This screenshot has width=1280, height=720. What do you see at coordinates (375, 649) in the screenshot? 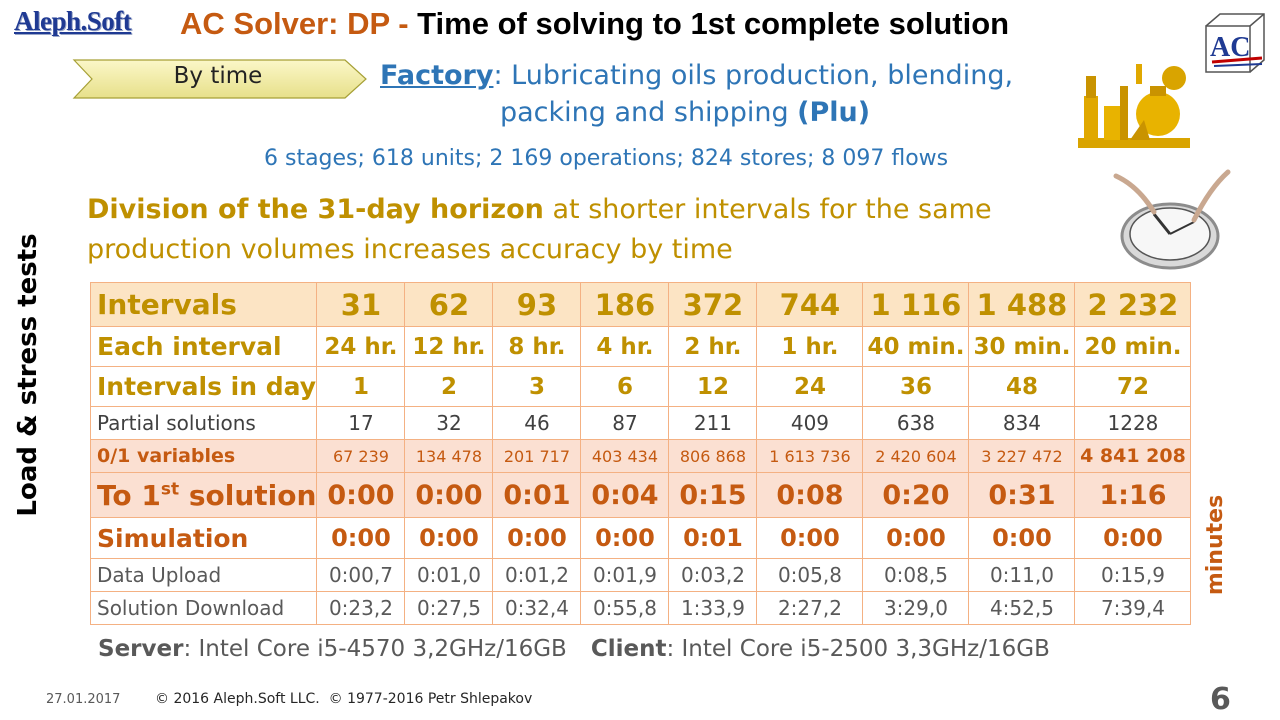
I see `server-value: : Intel Core i5-4570 3,2GHz/16GB` at bounding box center [375, 649].